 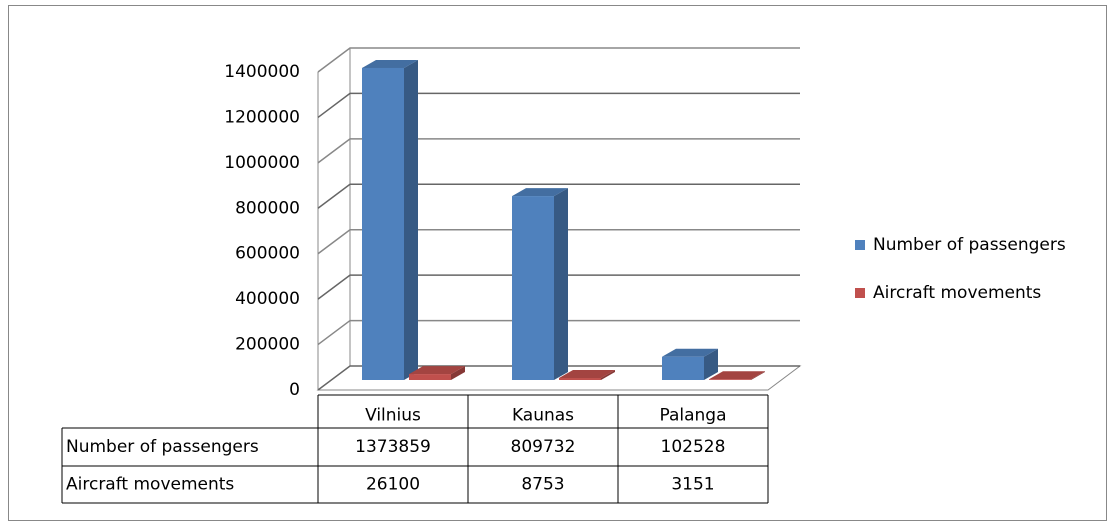 I want to click on table-row-label: Aircraft movements, so click(x=150, y=485).